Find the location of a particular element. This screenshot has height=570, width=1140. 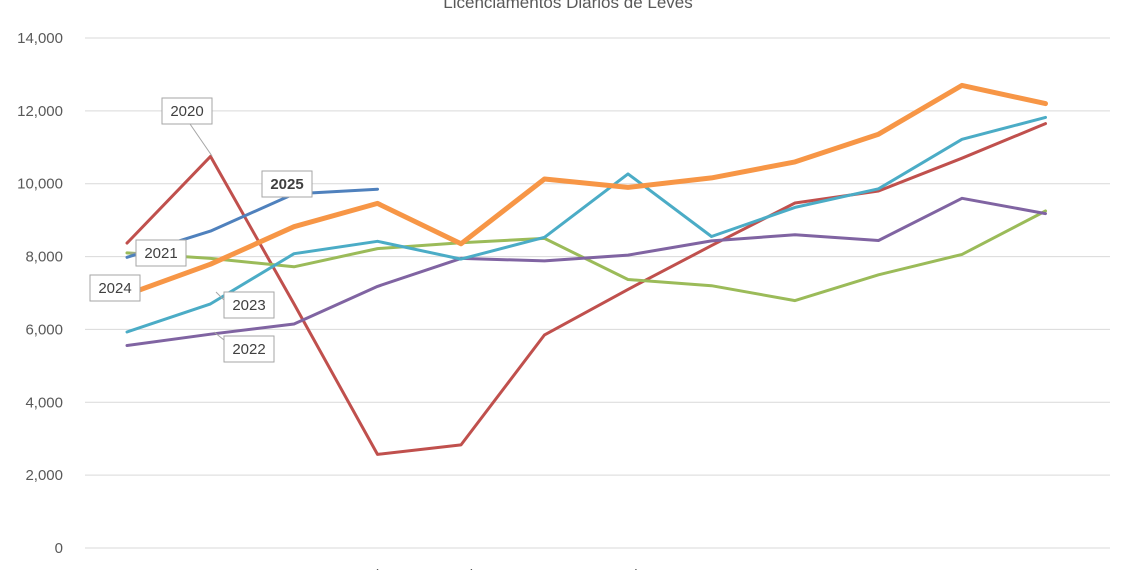

y-axis: 0 2,000 4,000 6,000 8,000 10,000 12,000 14,000 is located at coordinates (40, 293).